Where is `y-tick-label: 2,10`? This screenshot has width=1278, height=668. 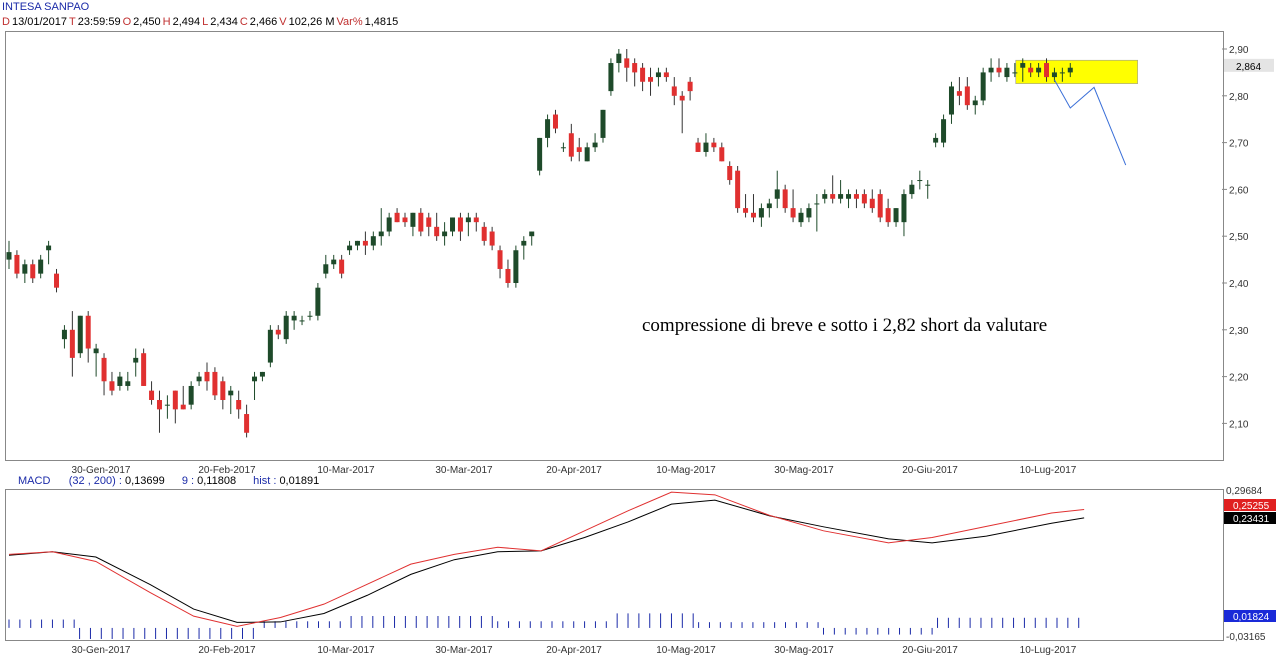 y-tick-label: 2,10 is located at coordinates (1239, 424).